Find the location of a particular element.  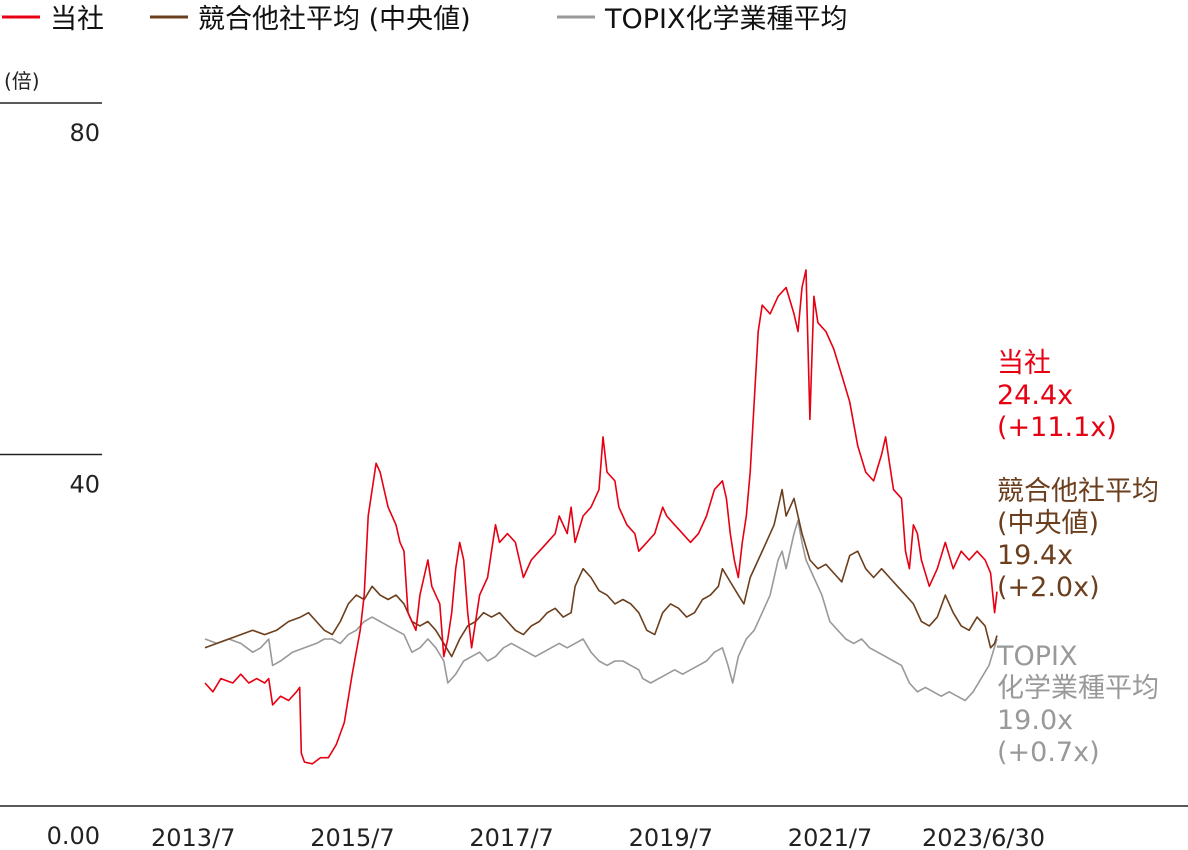

legend-item-company: 当社 is located at coordinates (53, 19).